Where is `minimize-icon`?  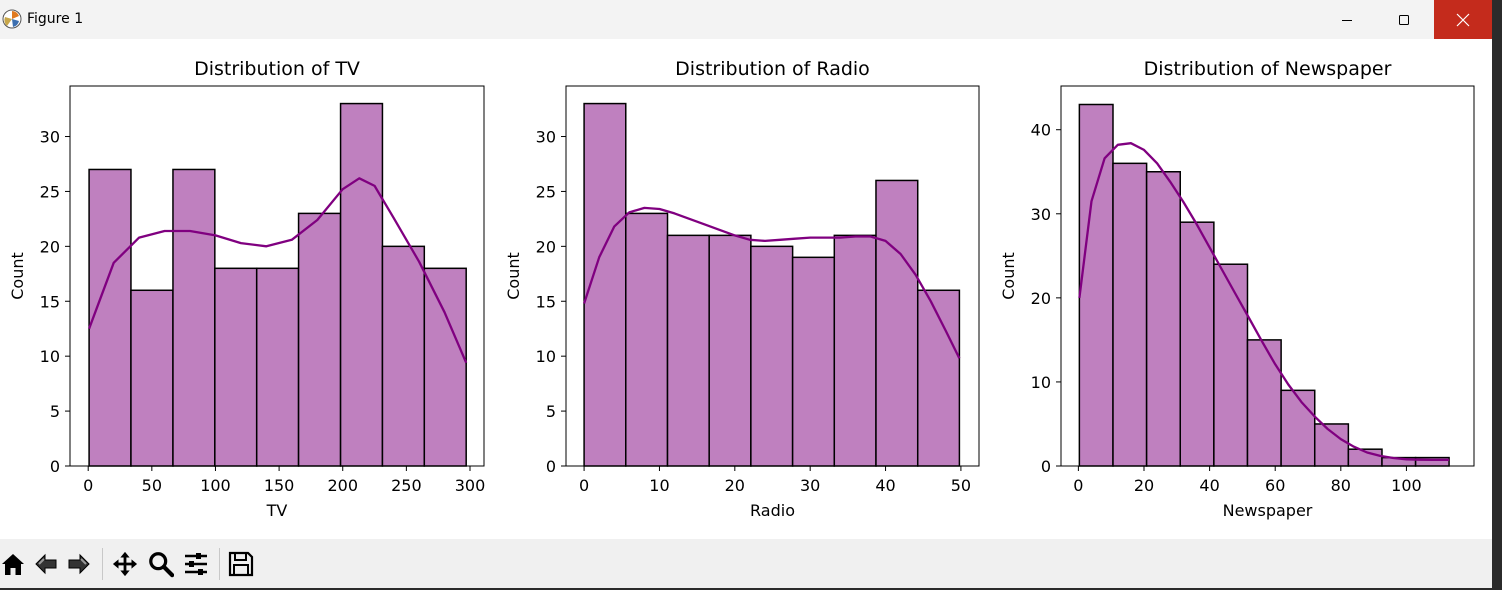 minimize-icon is located at coordinates (1347, 20).